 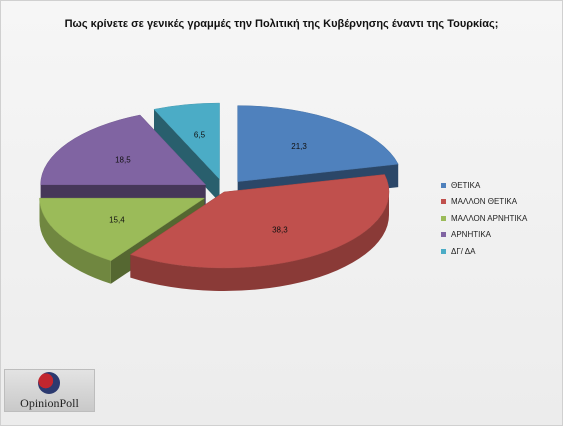 I want to click on slice-value-label: 6,5, so click(x=200, y=134).